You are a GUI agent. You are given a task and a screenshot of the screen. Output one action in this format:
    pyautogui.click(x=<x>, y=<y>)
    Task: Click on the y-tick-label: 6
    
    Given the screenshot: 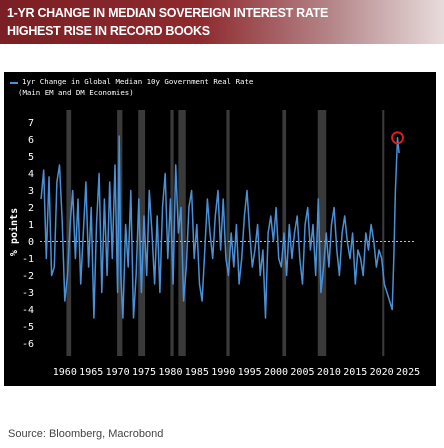 What is the action you would take?
    pyautogui.click(x=31, y=140)
    